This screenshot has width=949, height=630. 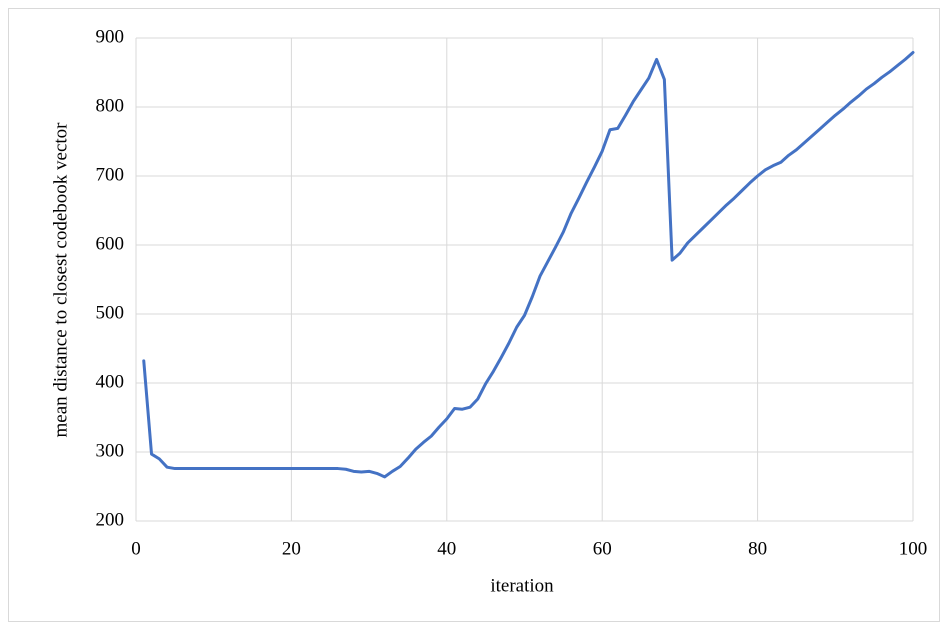 What do you see at coordinates (110, 36) in the screenshot?
I see `y-tick-label: 900` at bounding box center [110, 36].